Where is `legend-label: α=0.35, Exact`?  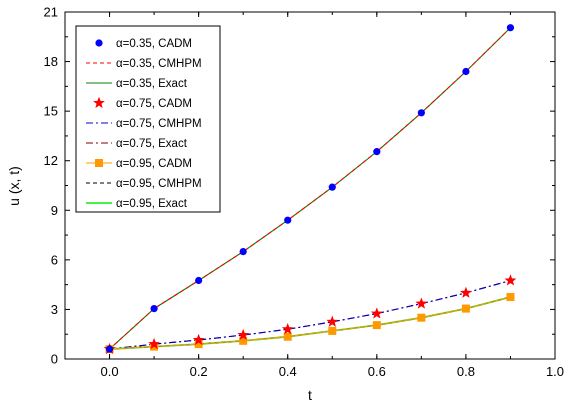
legend-label: α=0.35, Exact is located at coordinates (152, 84).